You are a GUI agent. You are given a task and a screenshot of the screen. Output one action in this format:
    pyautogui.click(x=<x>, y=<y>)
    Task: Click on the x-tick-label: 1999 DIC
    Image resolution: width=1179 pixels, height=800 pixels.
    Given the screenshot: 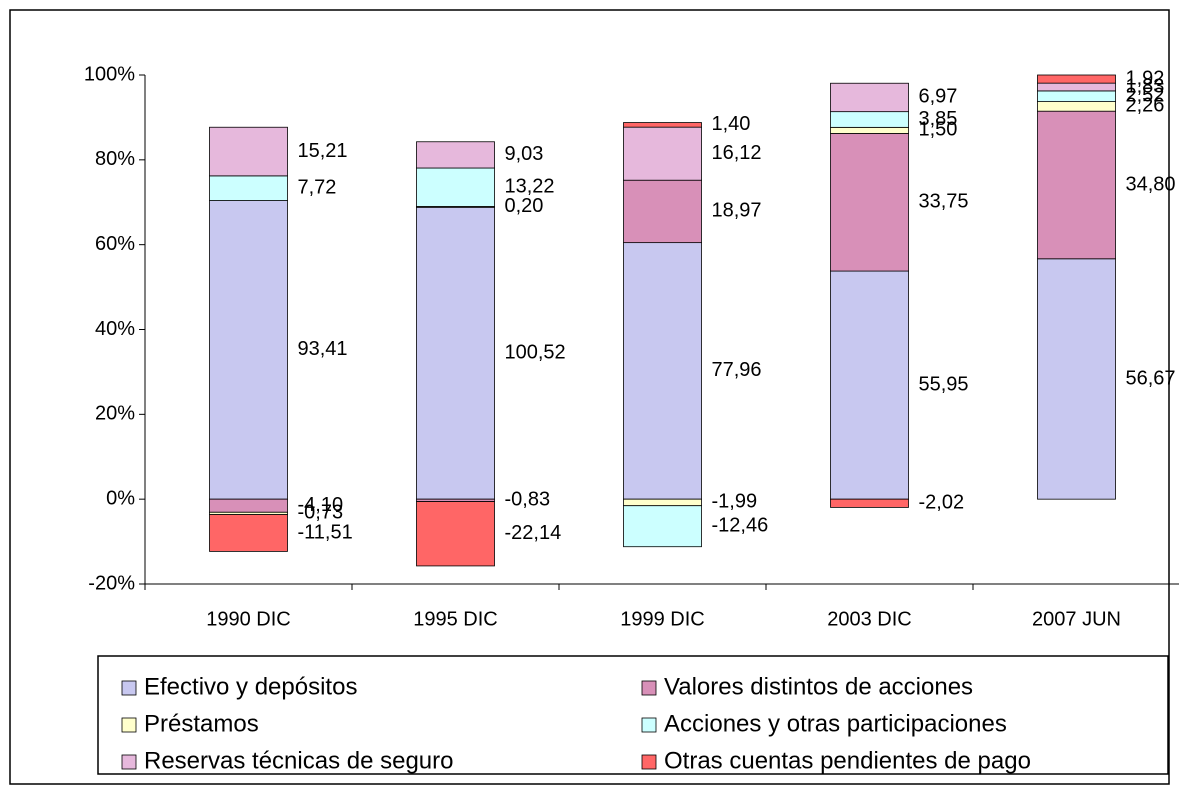 What is the action you would take?
    pyautogui.click(x=662, y=619)
    